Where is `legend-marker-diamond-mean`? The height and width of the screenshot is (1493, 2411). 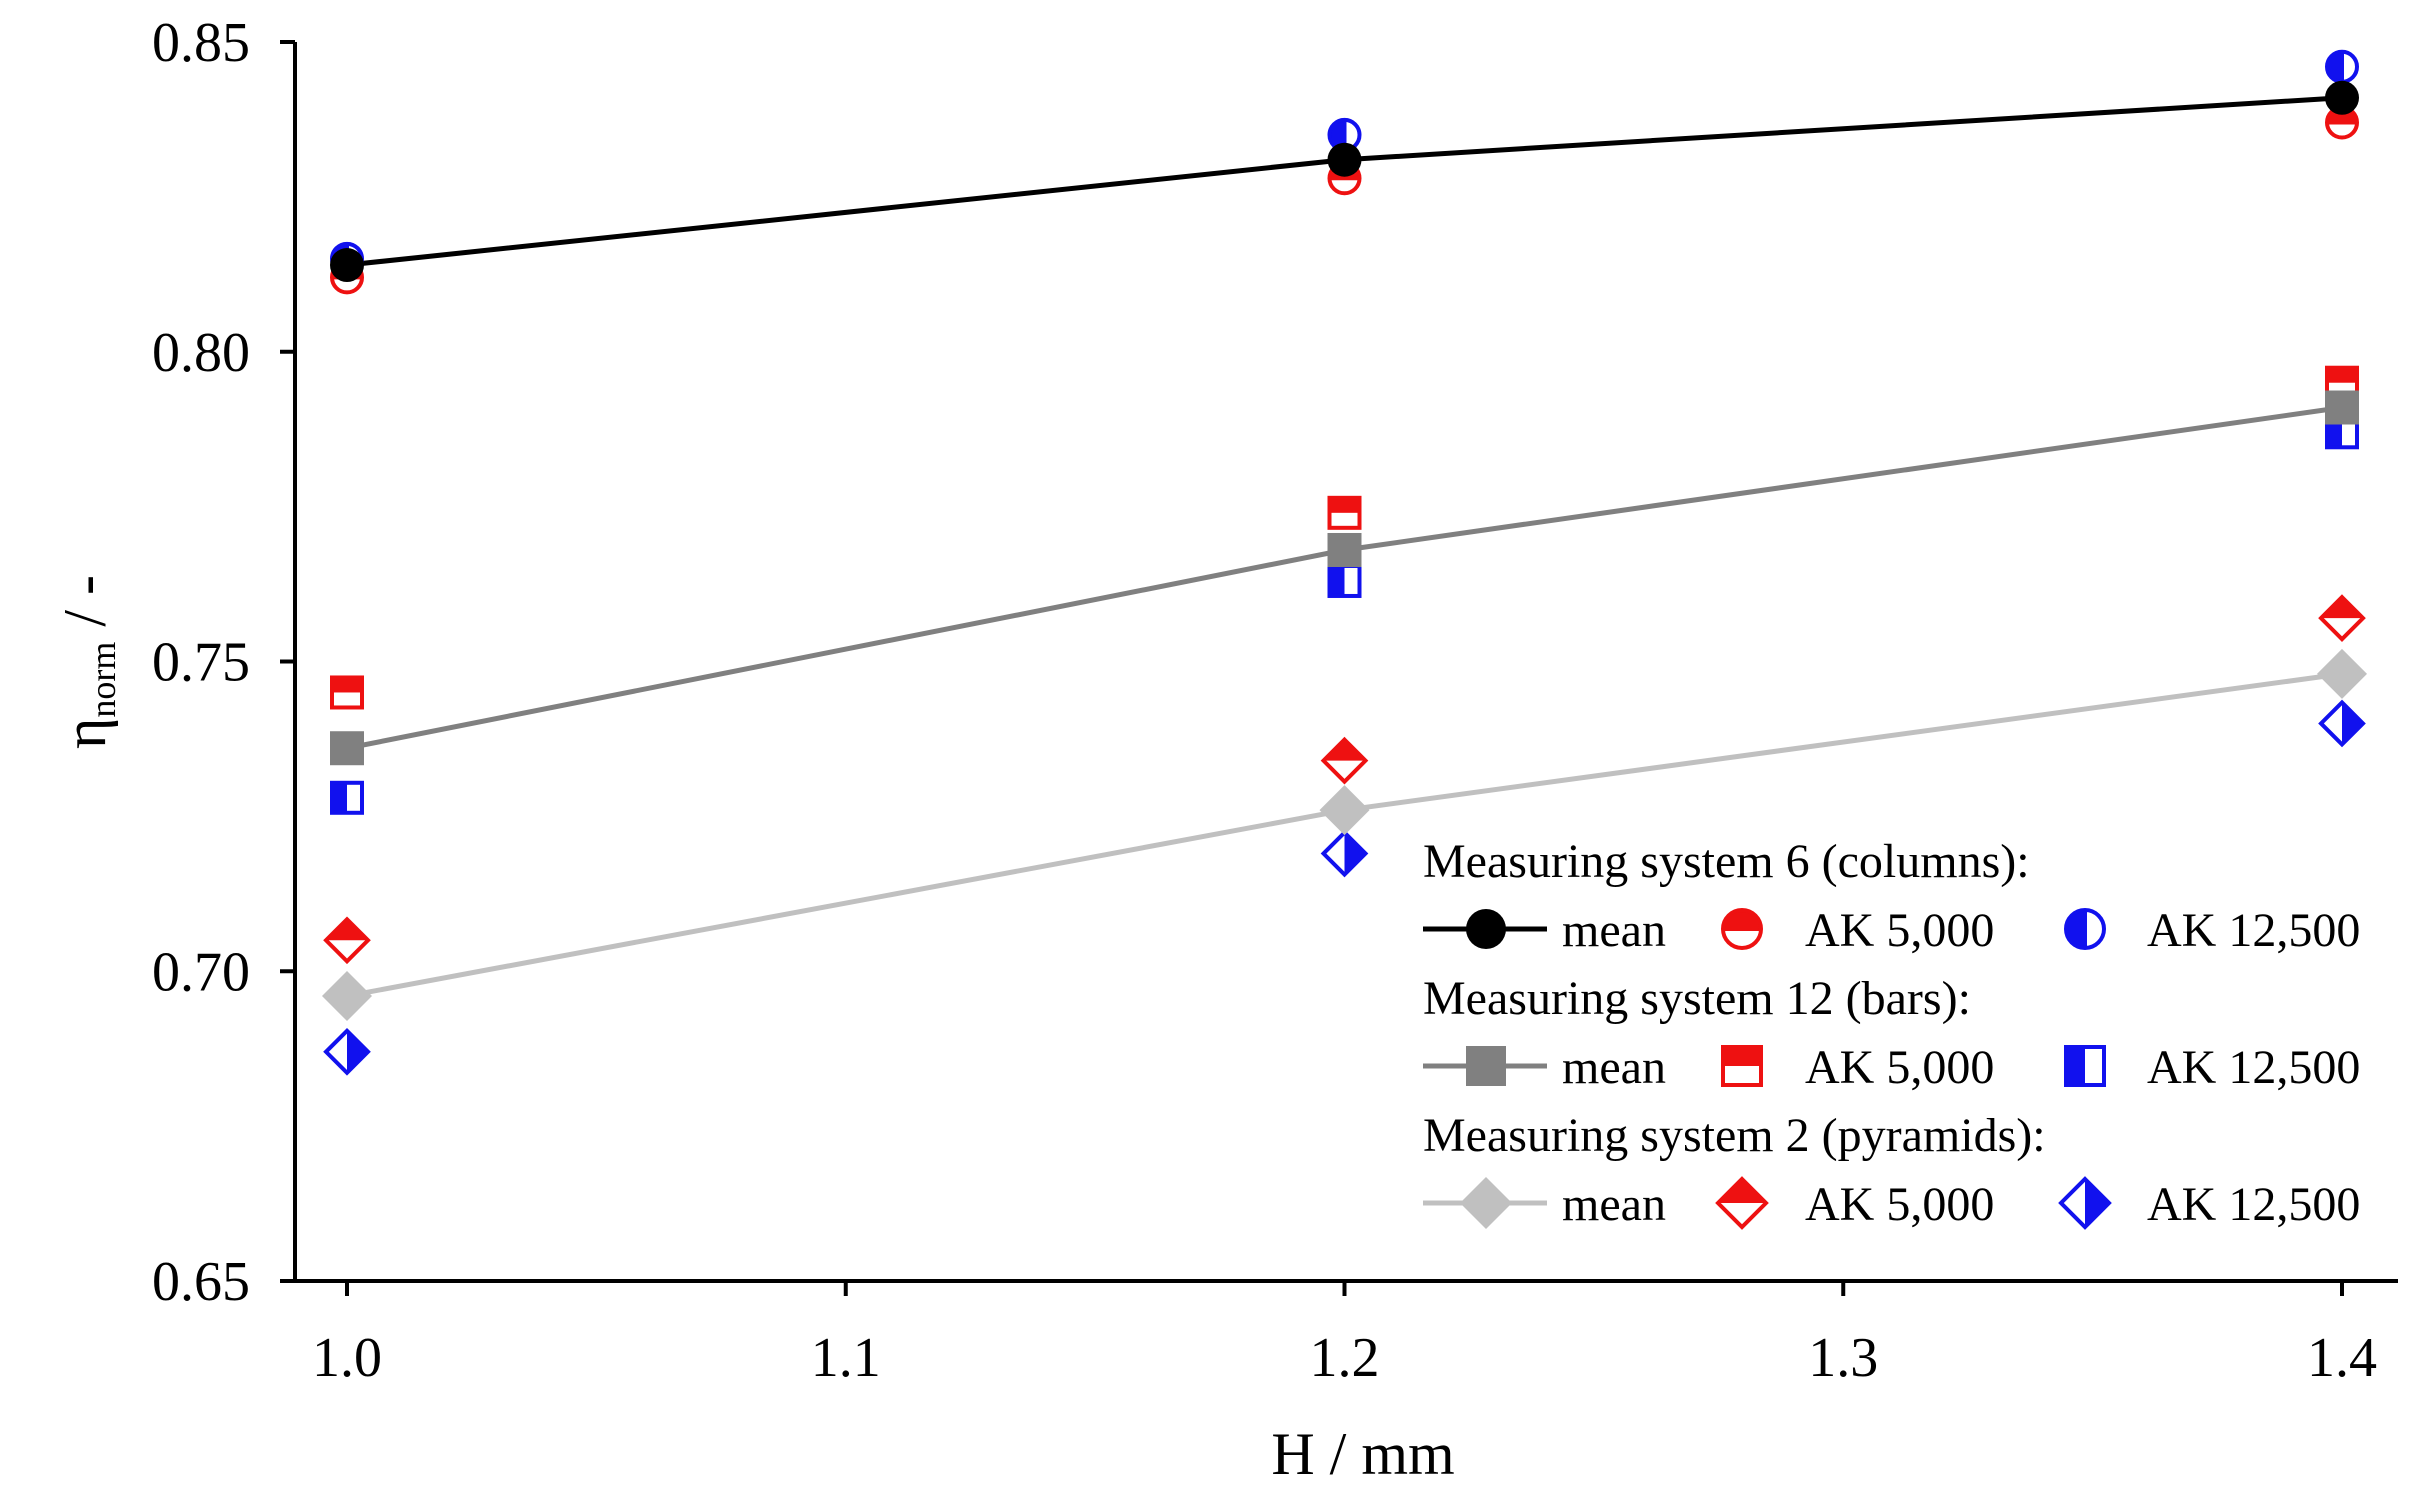 legend-marker-diamond-mean is located at coordinates (1486, 1203).